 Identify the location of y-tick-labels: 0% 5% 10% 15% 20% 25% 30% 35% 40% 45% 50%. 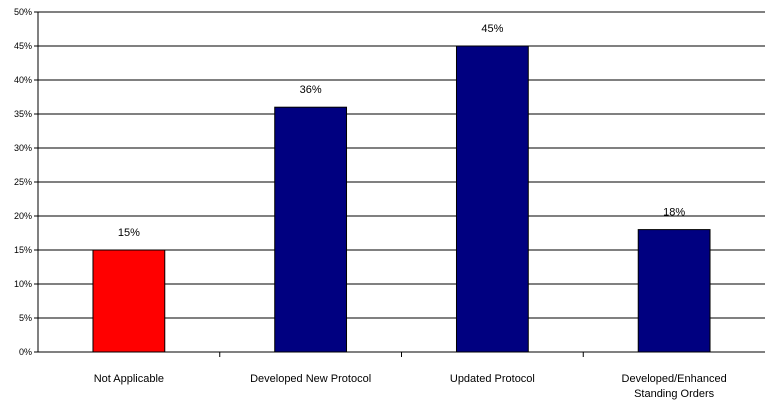
(23, 182).